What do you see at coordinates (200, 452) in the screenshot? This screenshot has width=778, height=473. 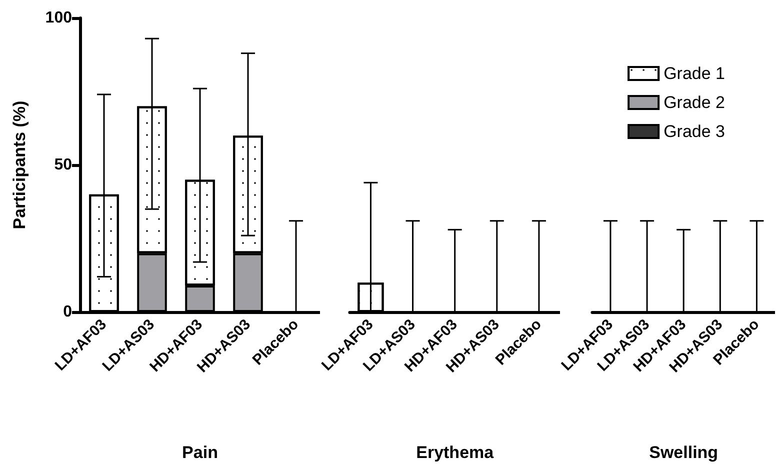 I see `x-axis-title: Pain` at bounding box center [200, 452].